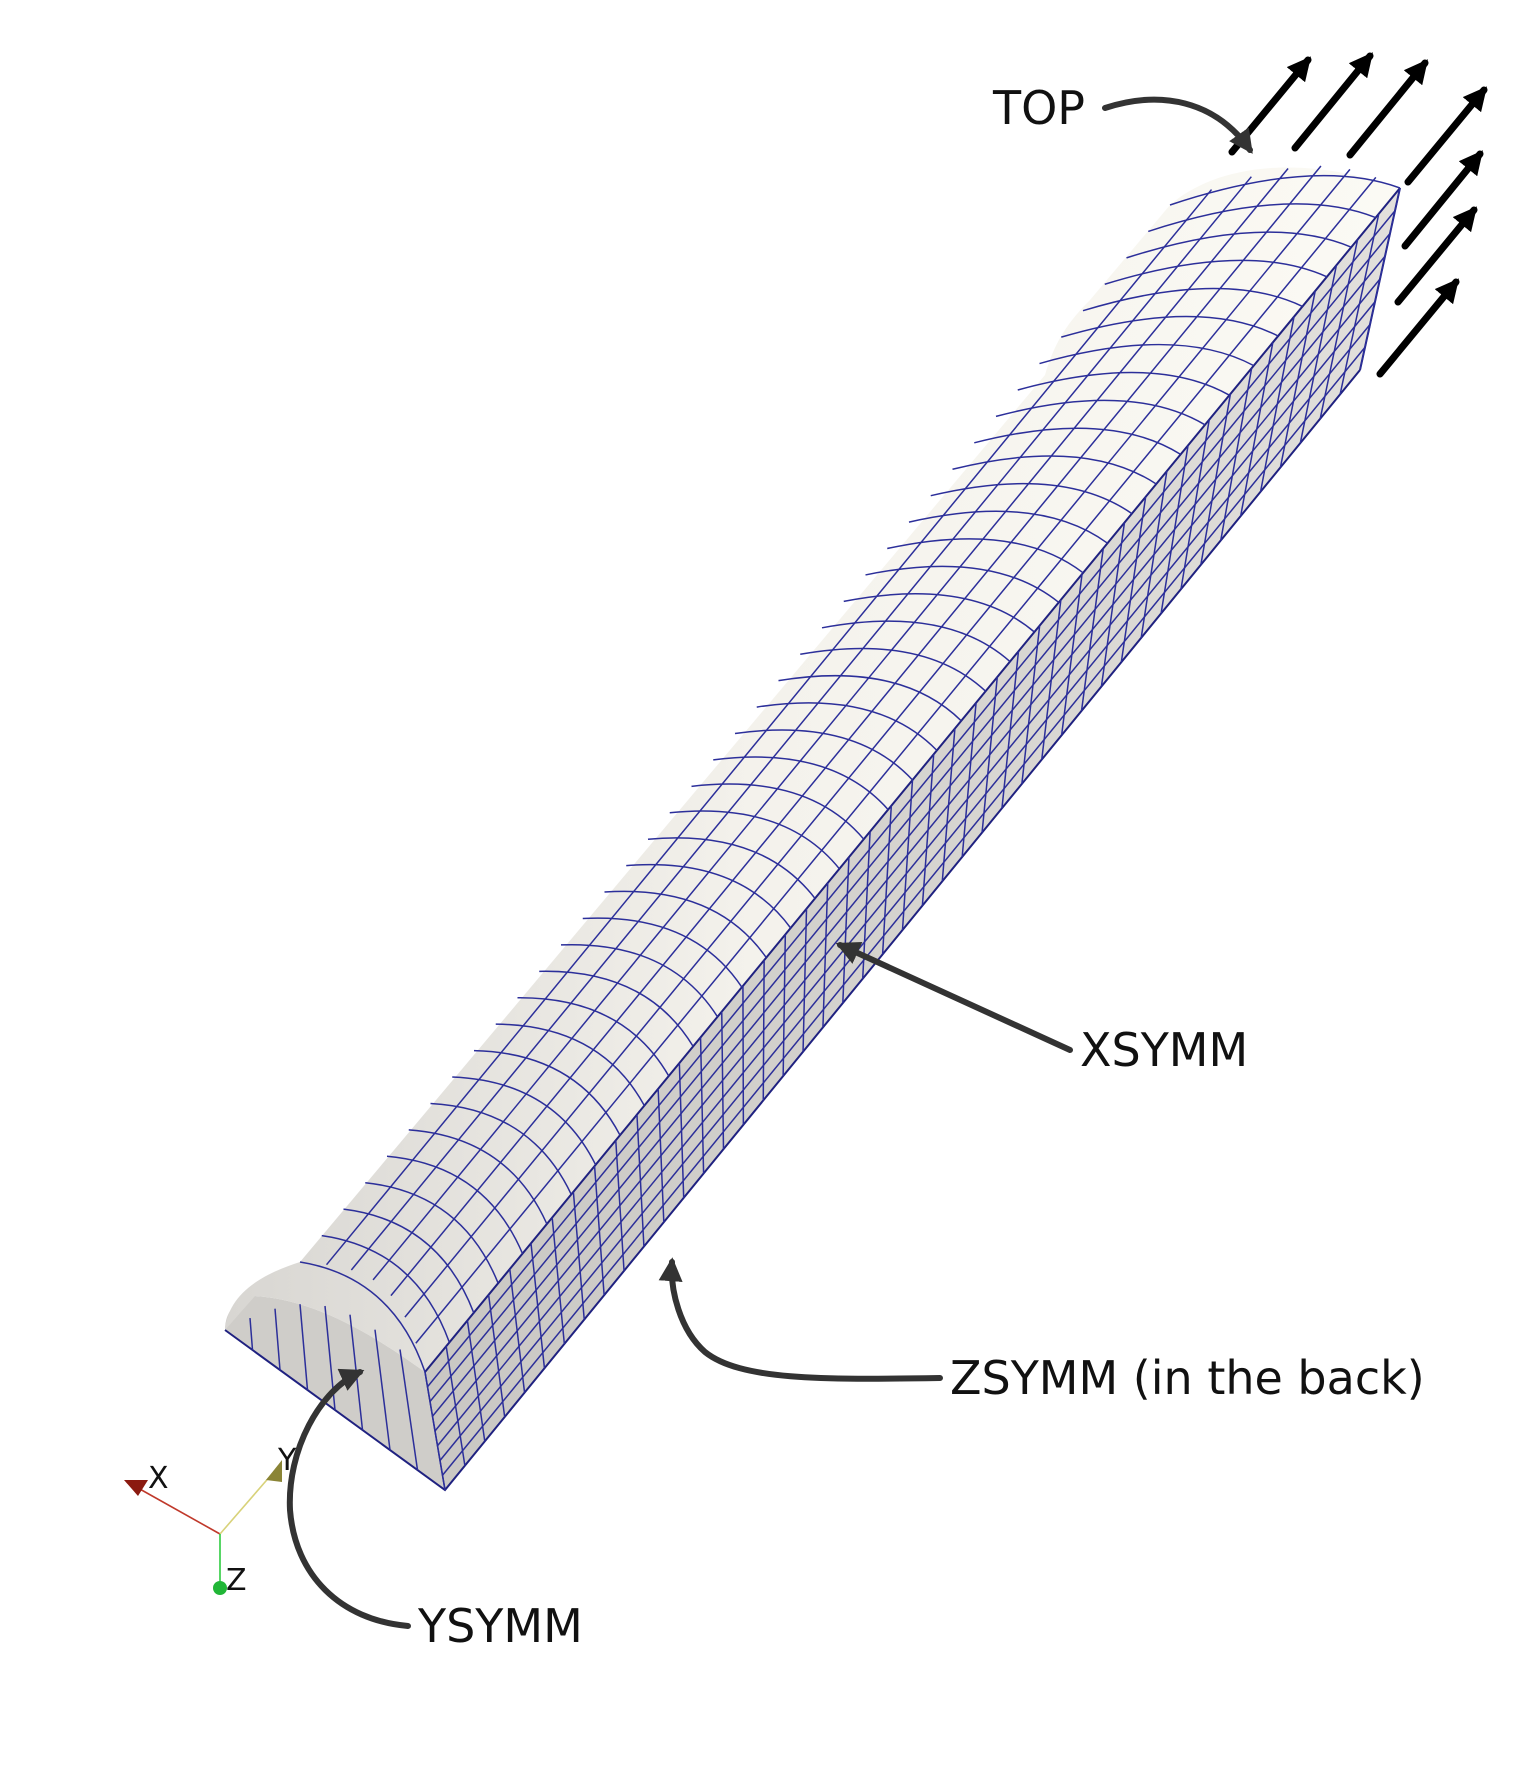 The height and width of the screenshot is (1766, 1522). I want to click on load-arrows, so click(1358, 215).